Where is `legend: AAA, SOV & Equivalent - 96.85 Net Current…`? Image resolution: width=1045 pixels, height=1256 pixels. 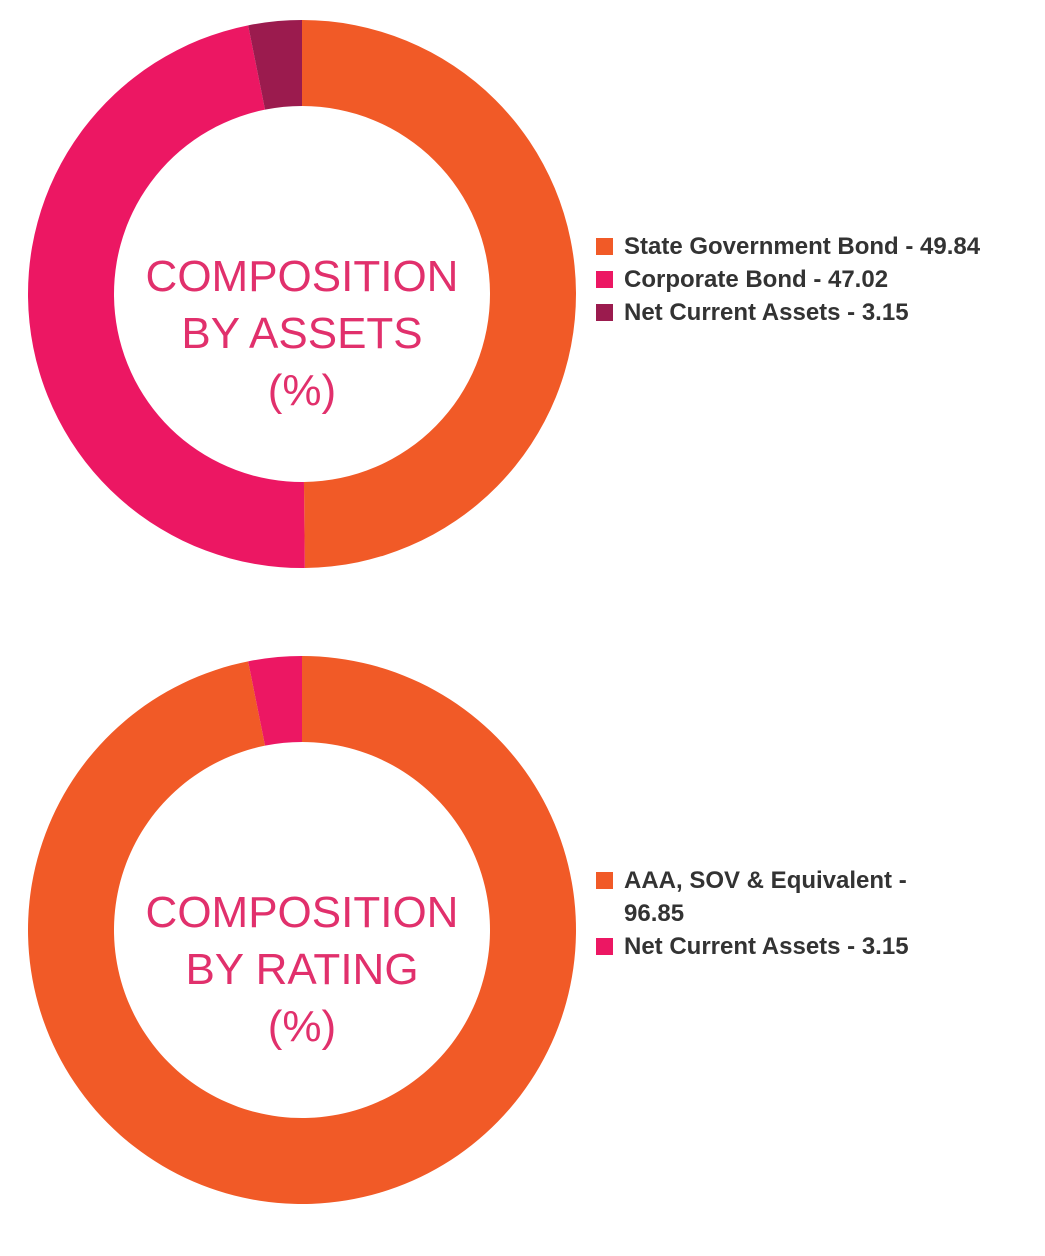 legend: AAA, SOV & Equivalent - 96.85 Net Current… is located at coordinates (776, 913).